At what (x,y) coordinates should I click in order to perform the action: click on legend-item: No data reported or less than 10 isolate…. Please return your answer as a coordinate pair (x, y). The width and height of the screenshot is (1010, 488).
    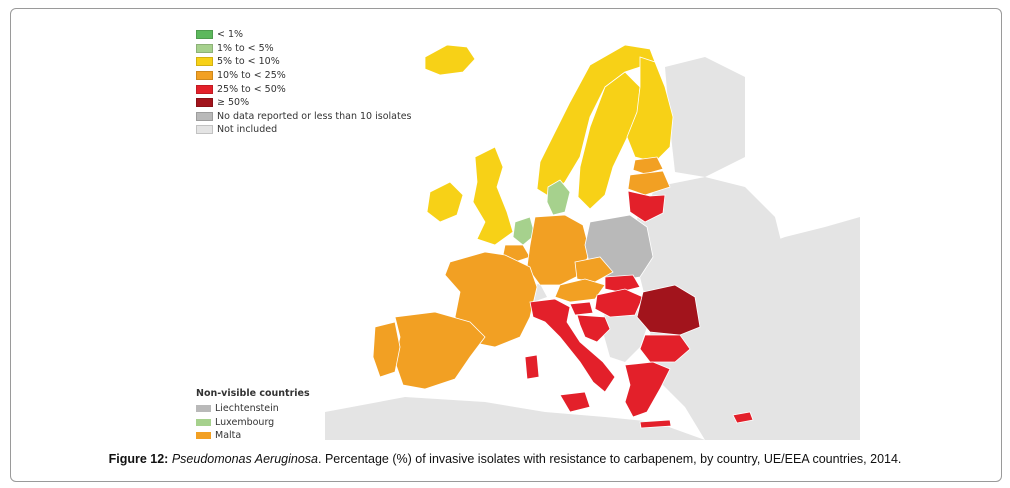
    Looking at the image, I should click on (304, 117).